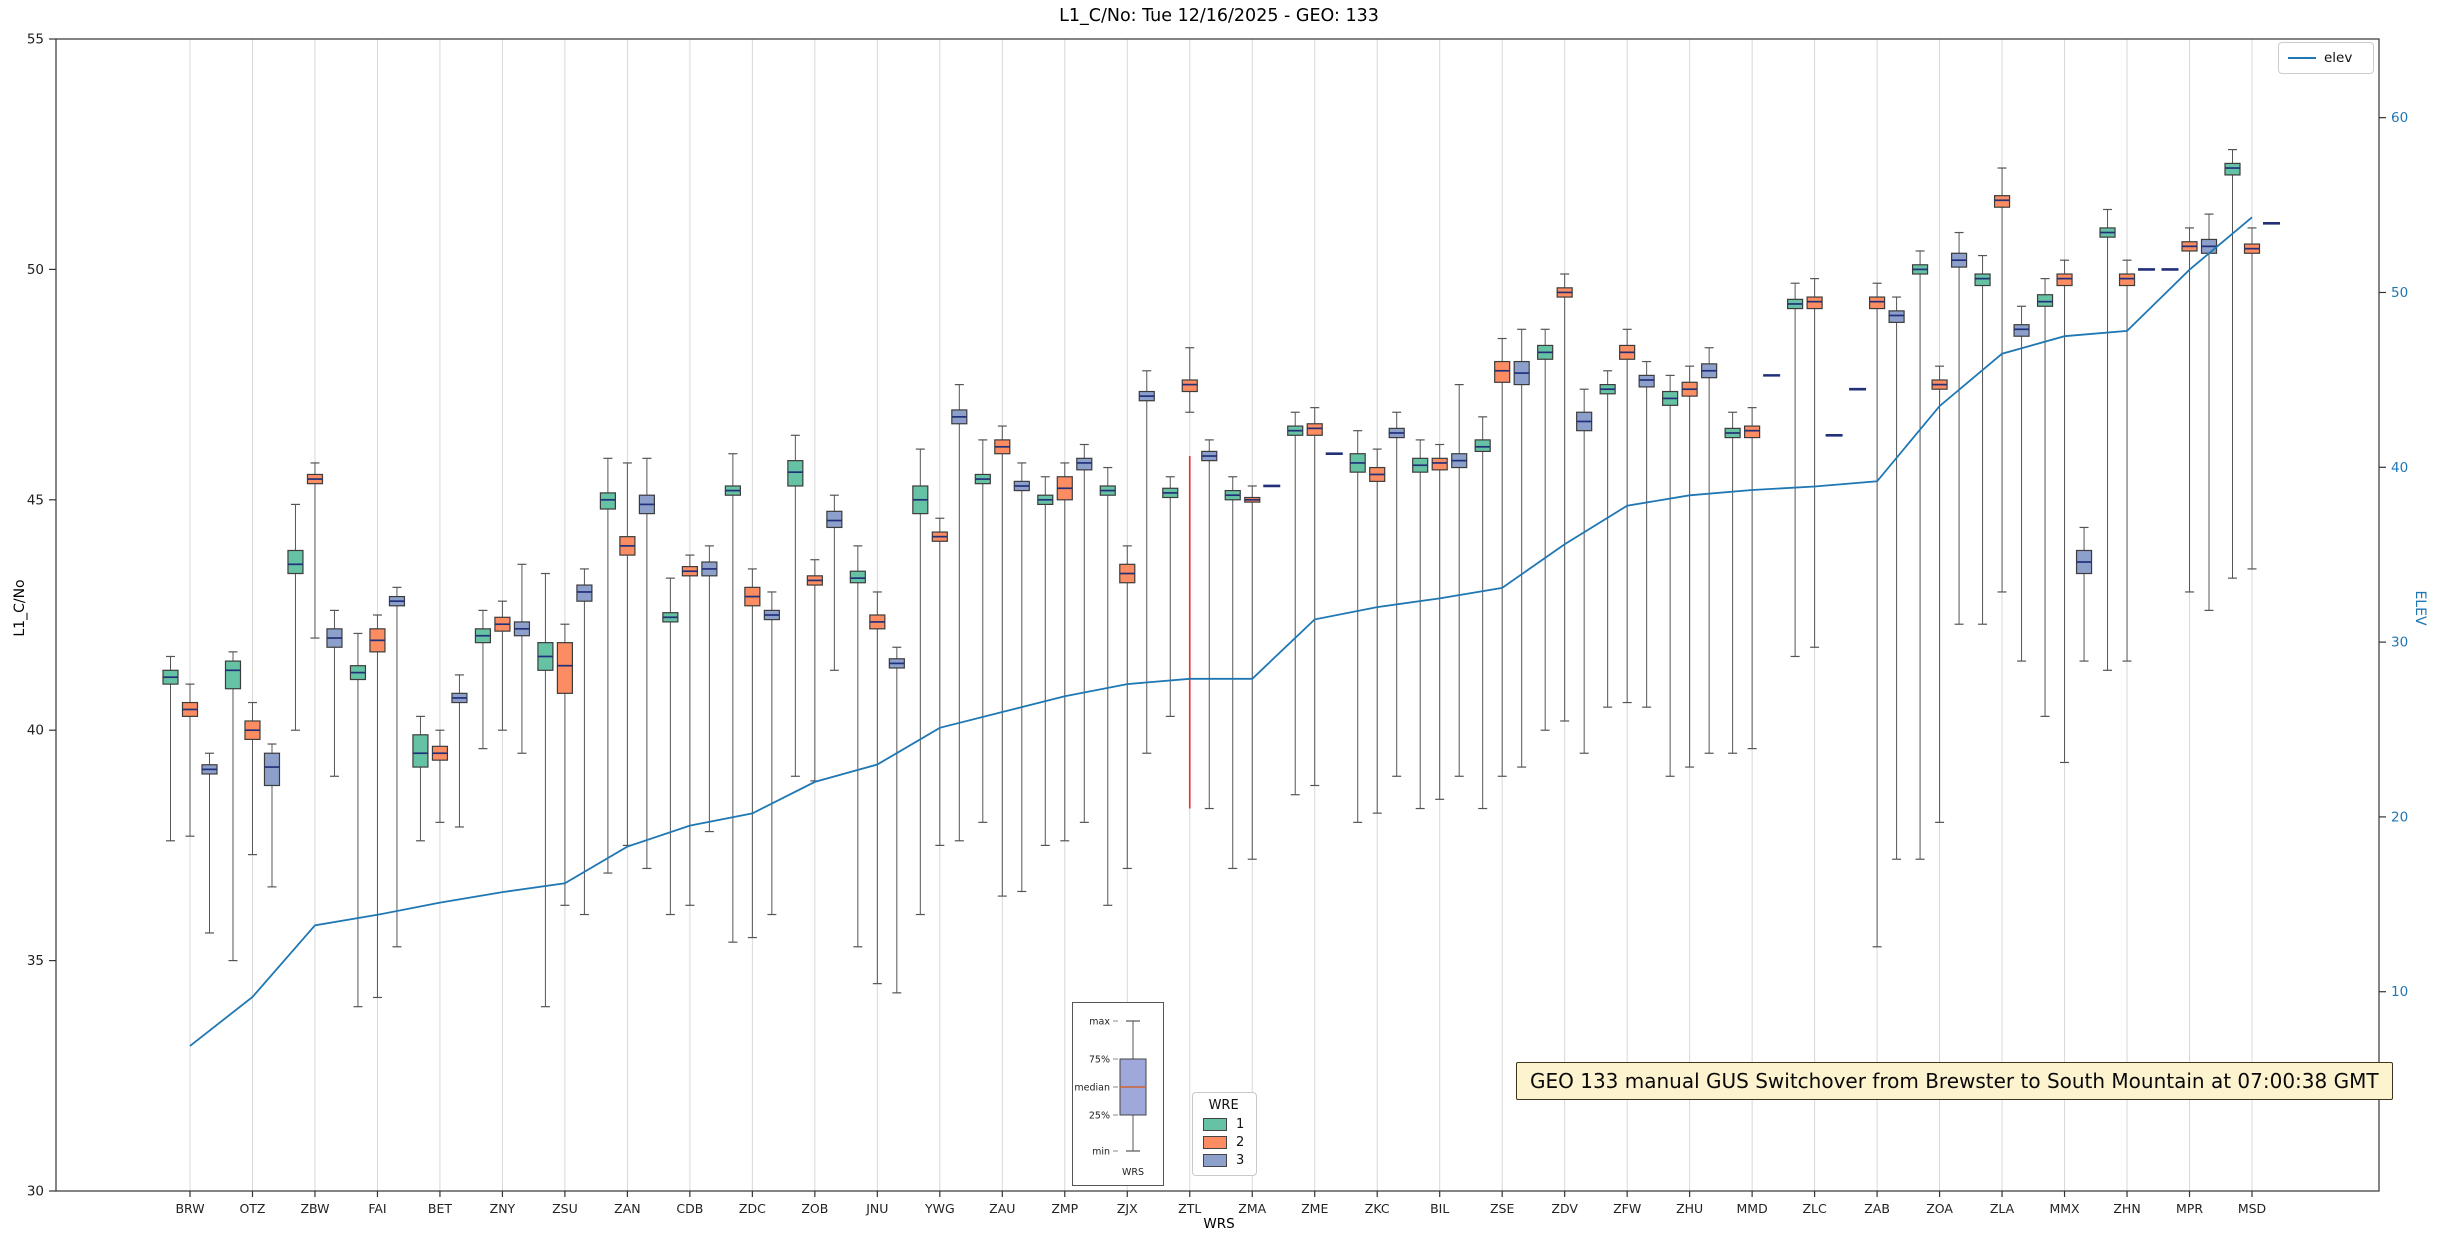  What do you see at coordinates (2399, 992) in the screenshot?
I see `svg-text: 10` at bounding box center [2399, 992].